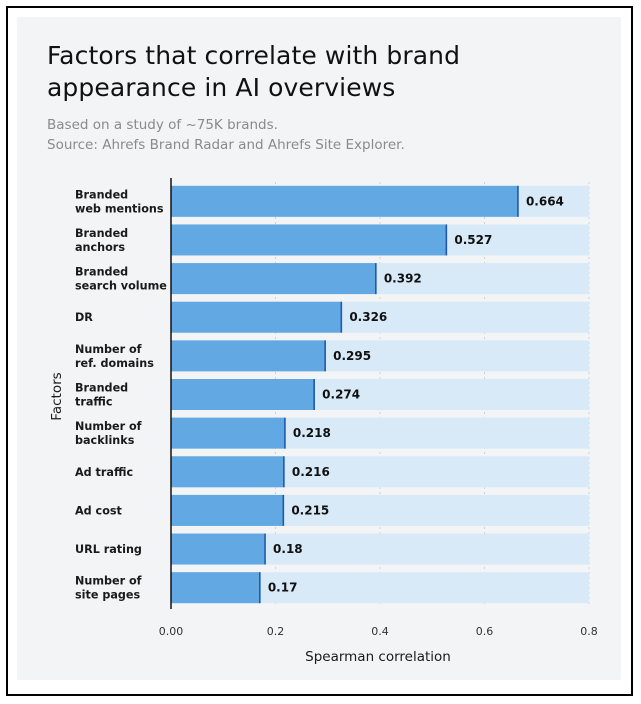 This screenshot has width=641, height=704. Describe the element at coordinates (310, 510) in the screenshot. I see `data-label: 0.215` at that location.